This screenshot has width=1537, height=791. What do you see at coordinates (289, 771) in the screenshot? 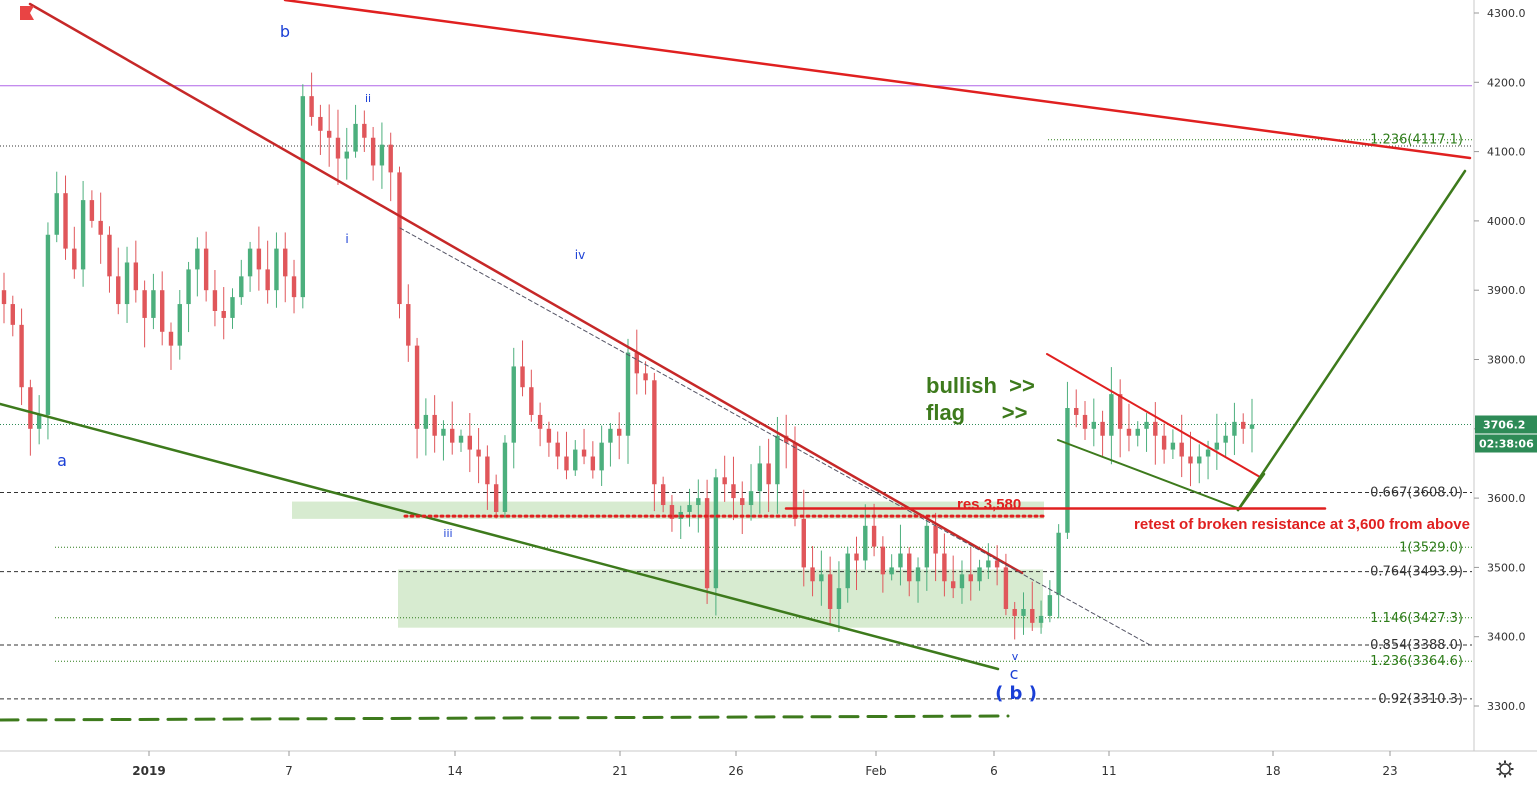
I see `x-tick-label: 7` at bounding box center [289, 771].